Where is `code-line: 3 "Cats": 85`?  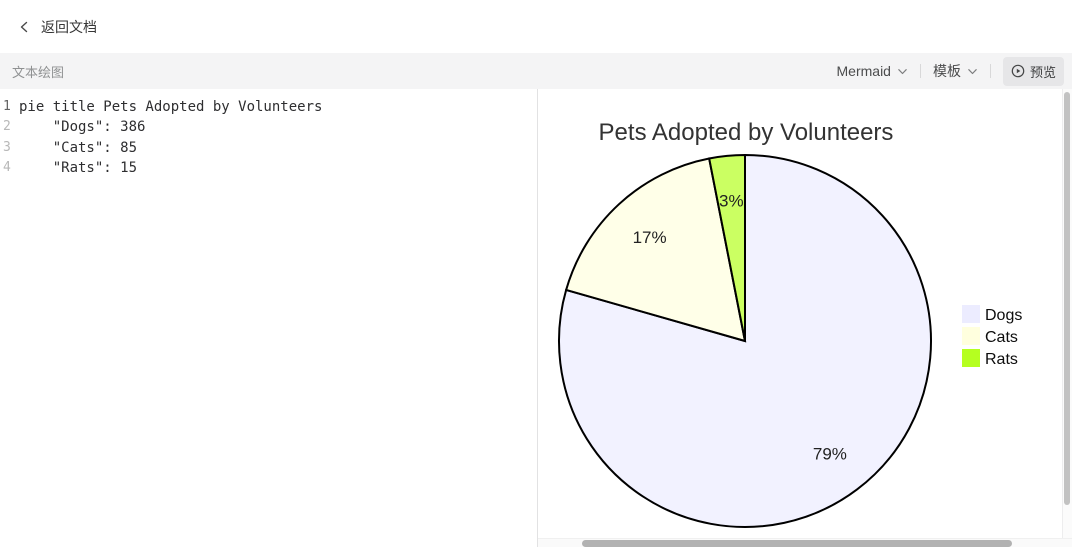 code-line: 3 "Cats": 85 is located at coordinates (268, 148).